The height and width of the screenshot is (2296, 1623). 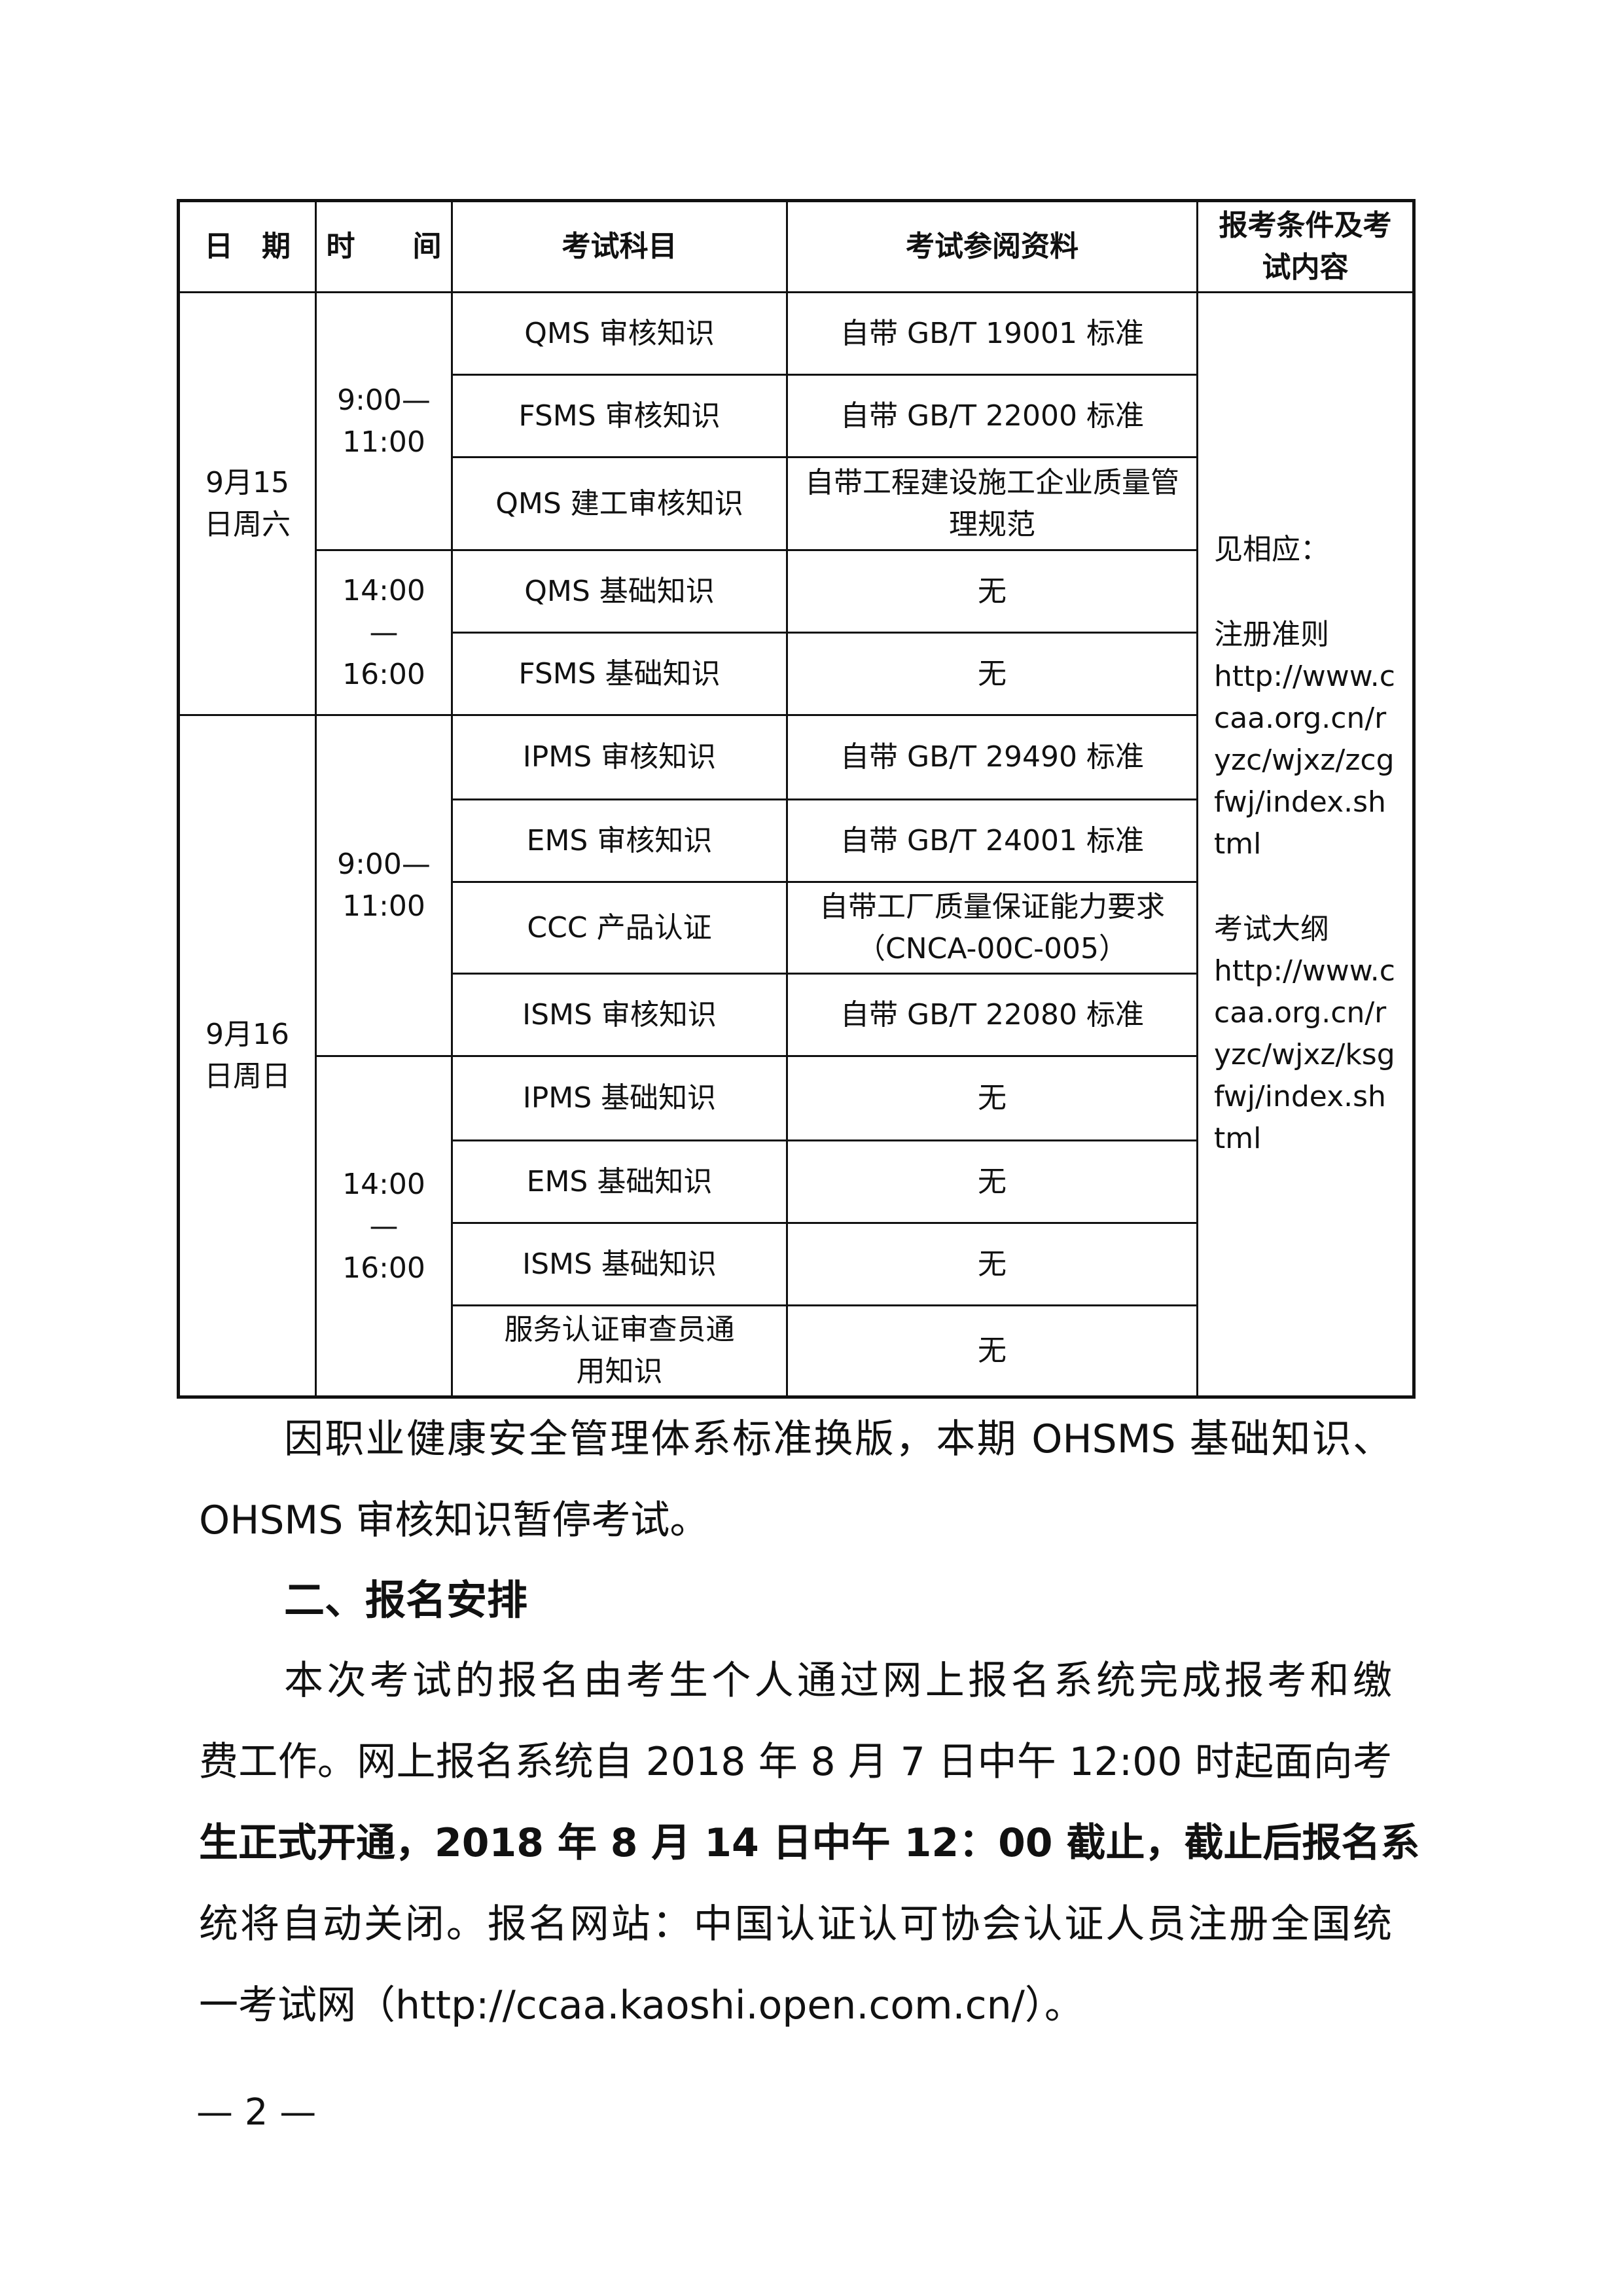 What do you see at coordinates (619, 1351) in the screenshot?
I see `subject-cell: 服务认证审查员通用知识` at bounding box center [619, 1351].